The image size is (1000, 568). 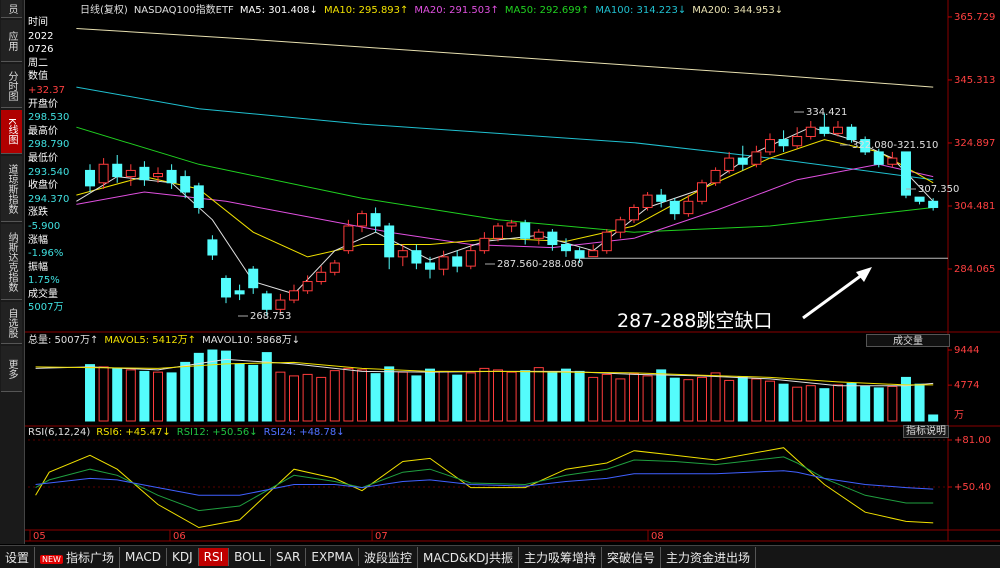 I want to click on tab-label: EXPMA, so click(x=332, y=557).